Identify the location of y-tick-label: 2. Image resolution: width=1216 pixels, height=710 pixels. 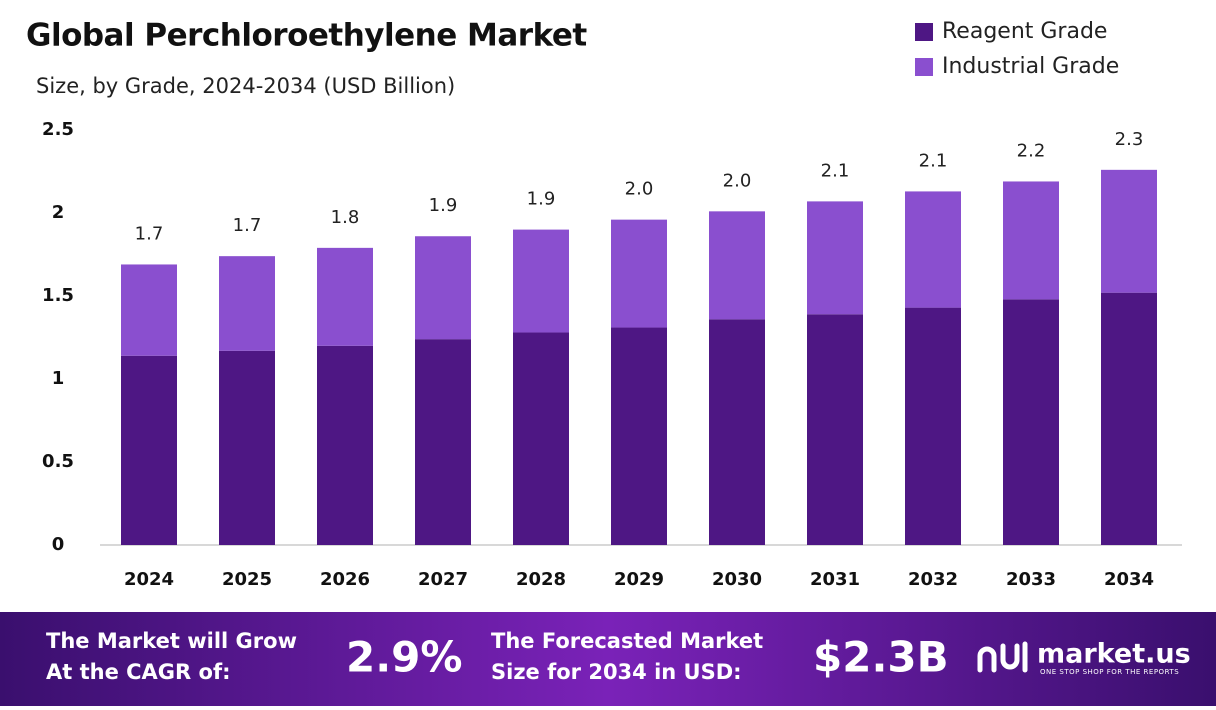
(58, 212).